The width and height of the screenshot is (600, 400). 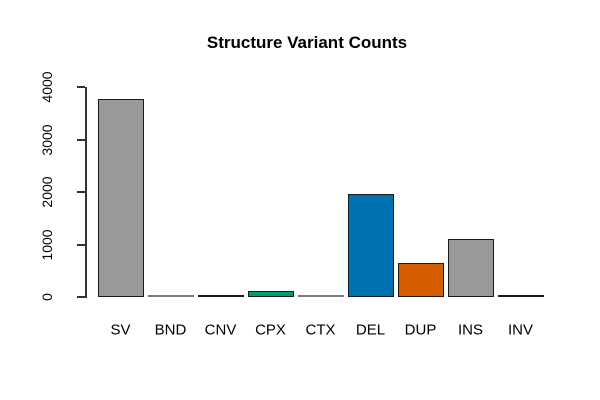 What do you see at coordinates (170, 330) in the screenshot?
I see `x-category-label-bnd: BND` at bounding box center [170, 330].